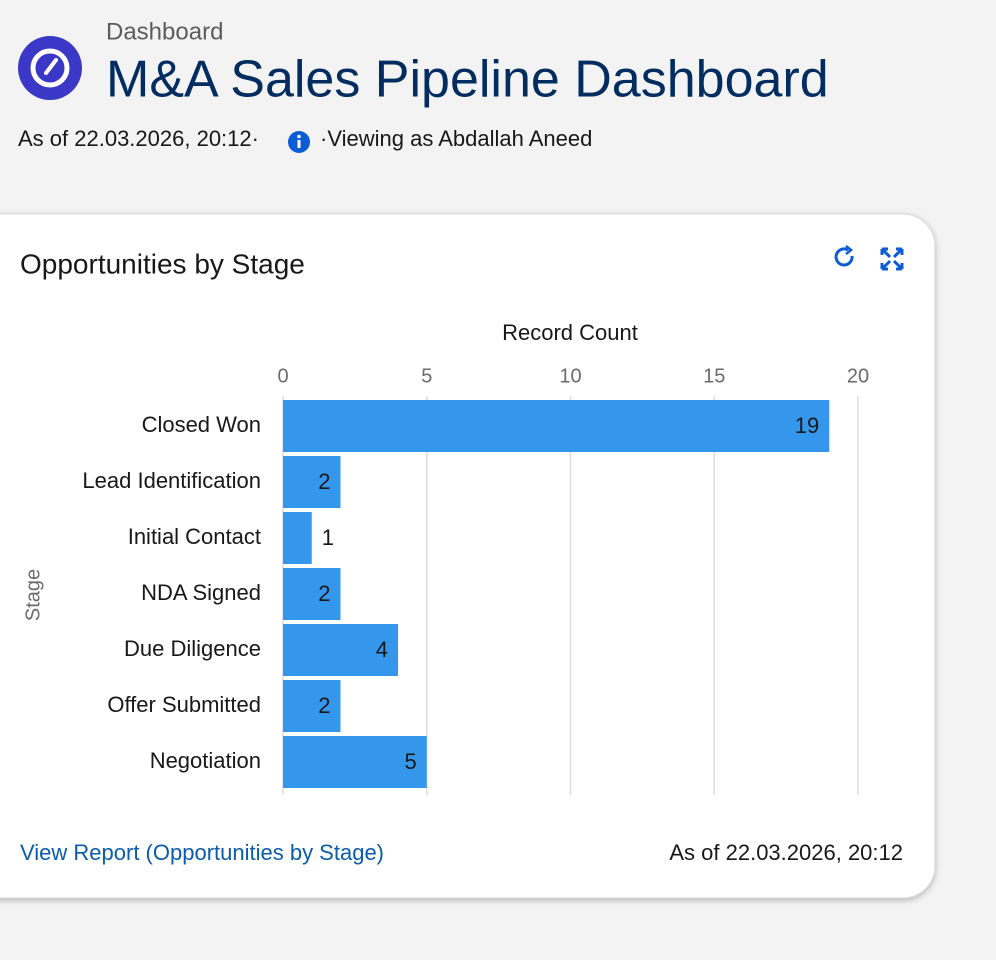  I want to click on info-icon, so click(299, 142).